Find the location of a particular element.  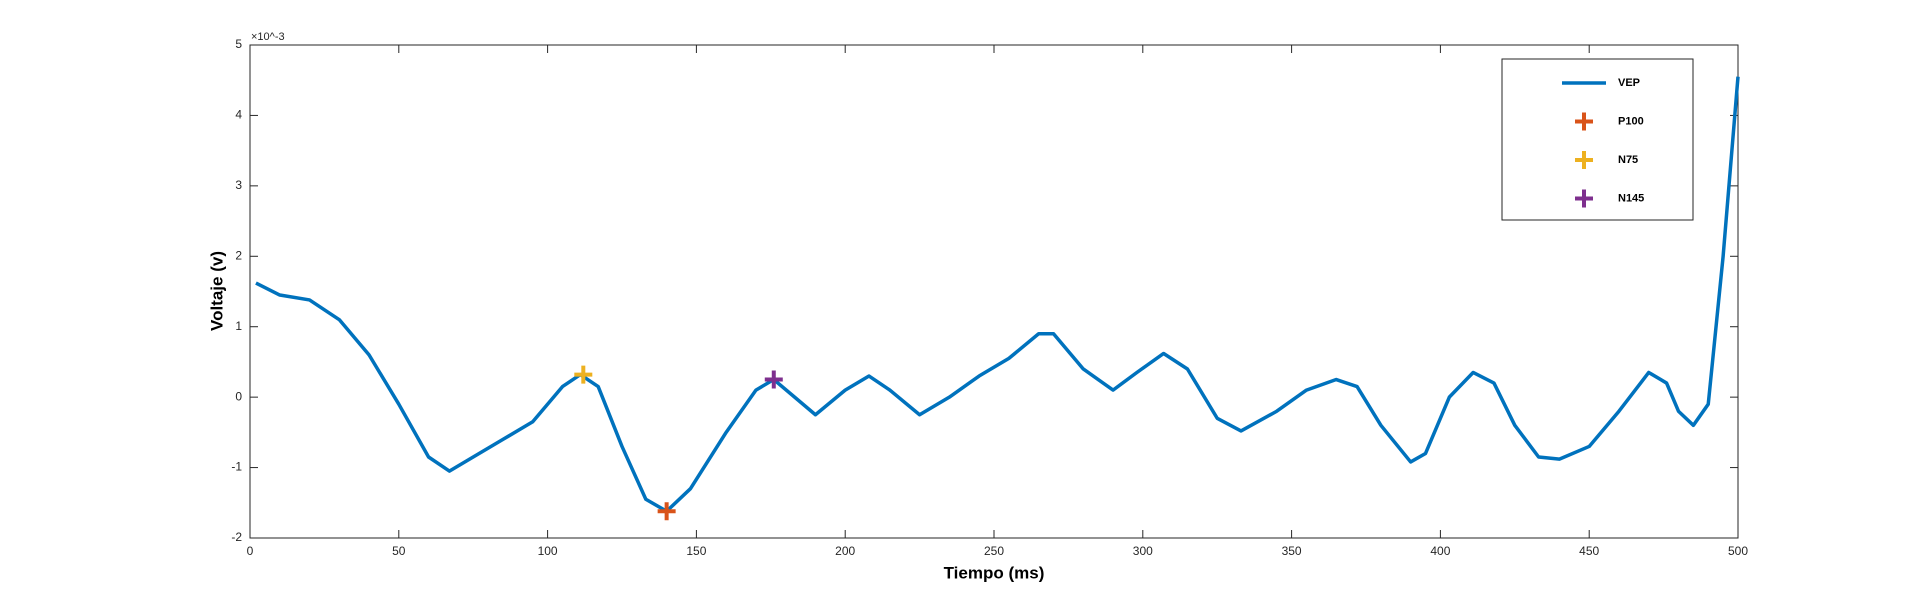

x-tick-label: 200 is located at coordinates (845, 551).